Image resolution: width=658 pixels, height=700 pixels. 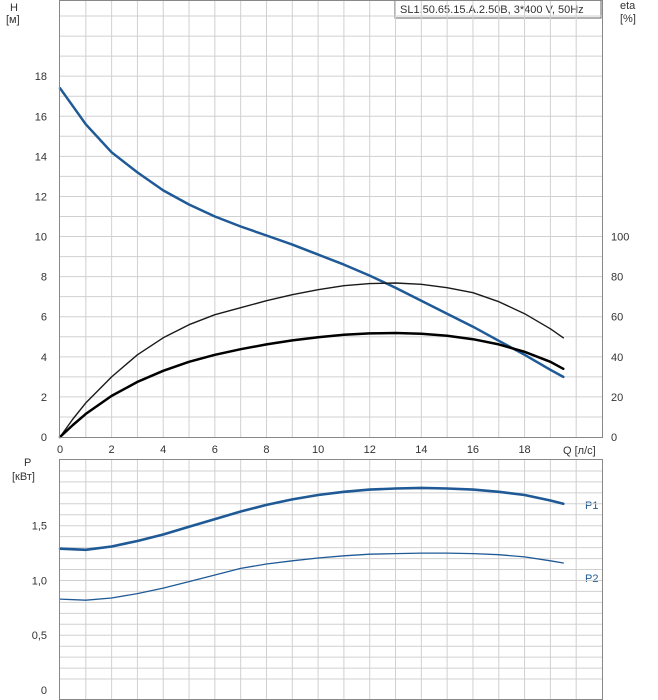 I want to click on x-tick-label: 10, so click(x=318, y=450).